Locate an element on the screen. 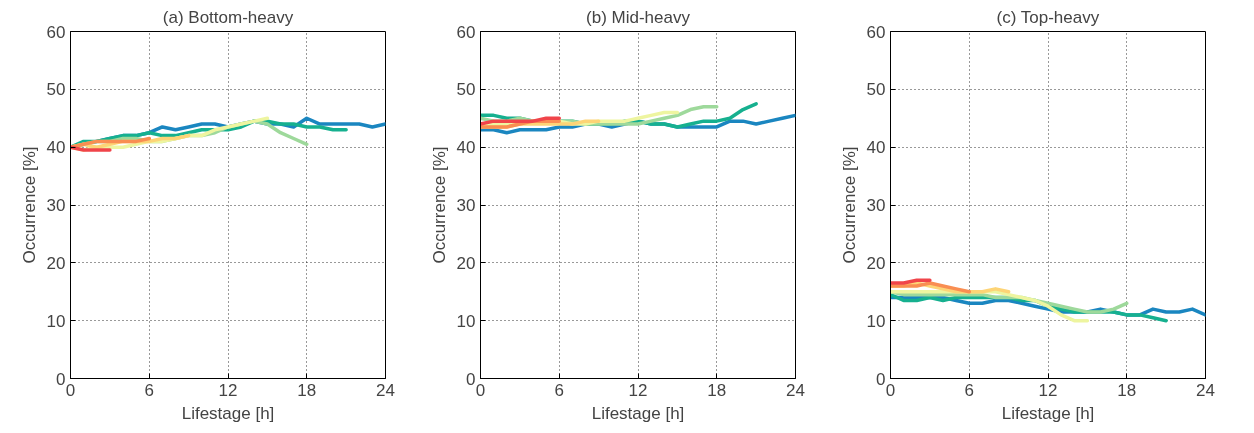 The image size is (1254, 433). chart-title: (c) Top-heavy is located at coordinates (1048, 17).